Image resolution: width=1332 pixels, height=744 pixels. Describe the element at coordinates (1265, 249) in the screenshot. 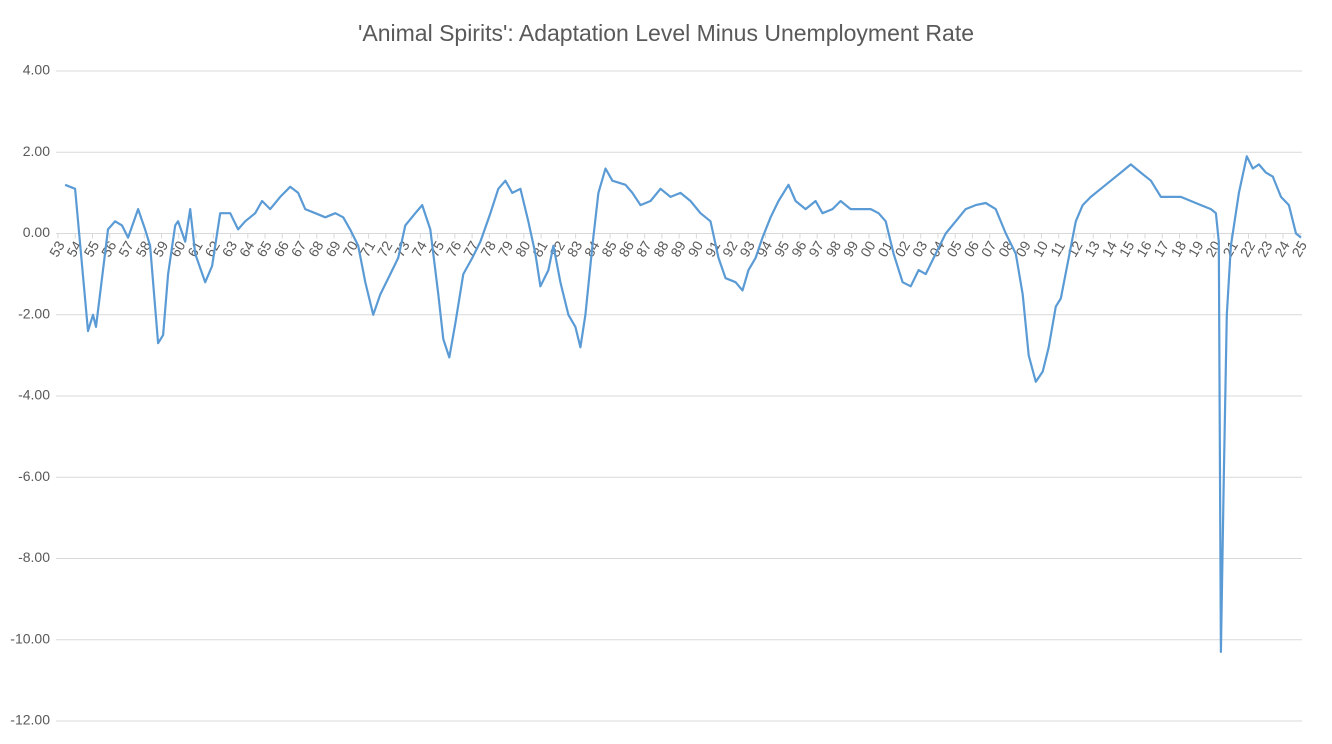

I see `x-tick-label: 23` at that location.